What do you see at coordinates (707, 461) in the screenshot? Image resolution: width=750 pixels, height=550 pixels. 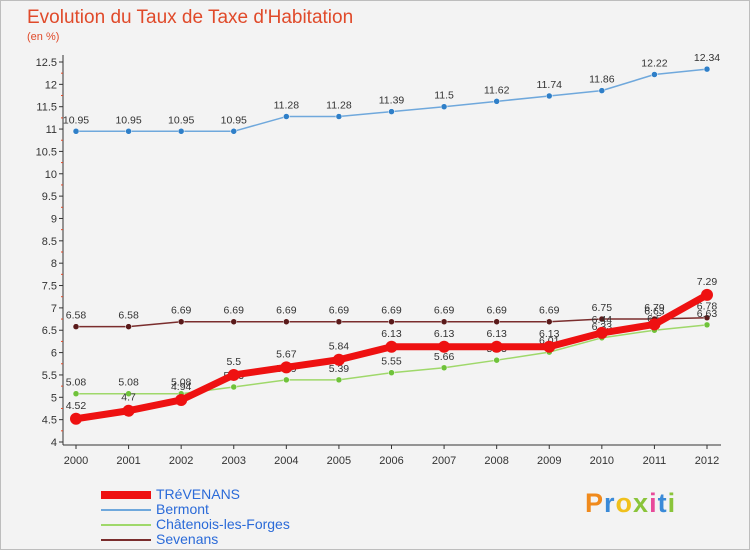 I see `x-tick-label: 2012` at bounding box center [707, 461].